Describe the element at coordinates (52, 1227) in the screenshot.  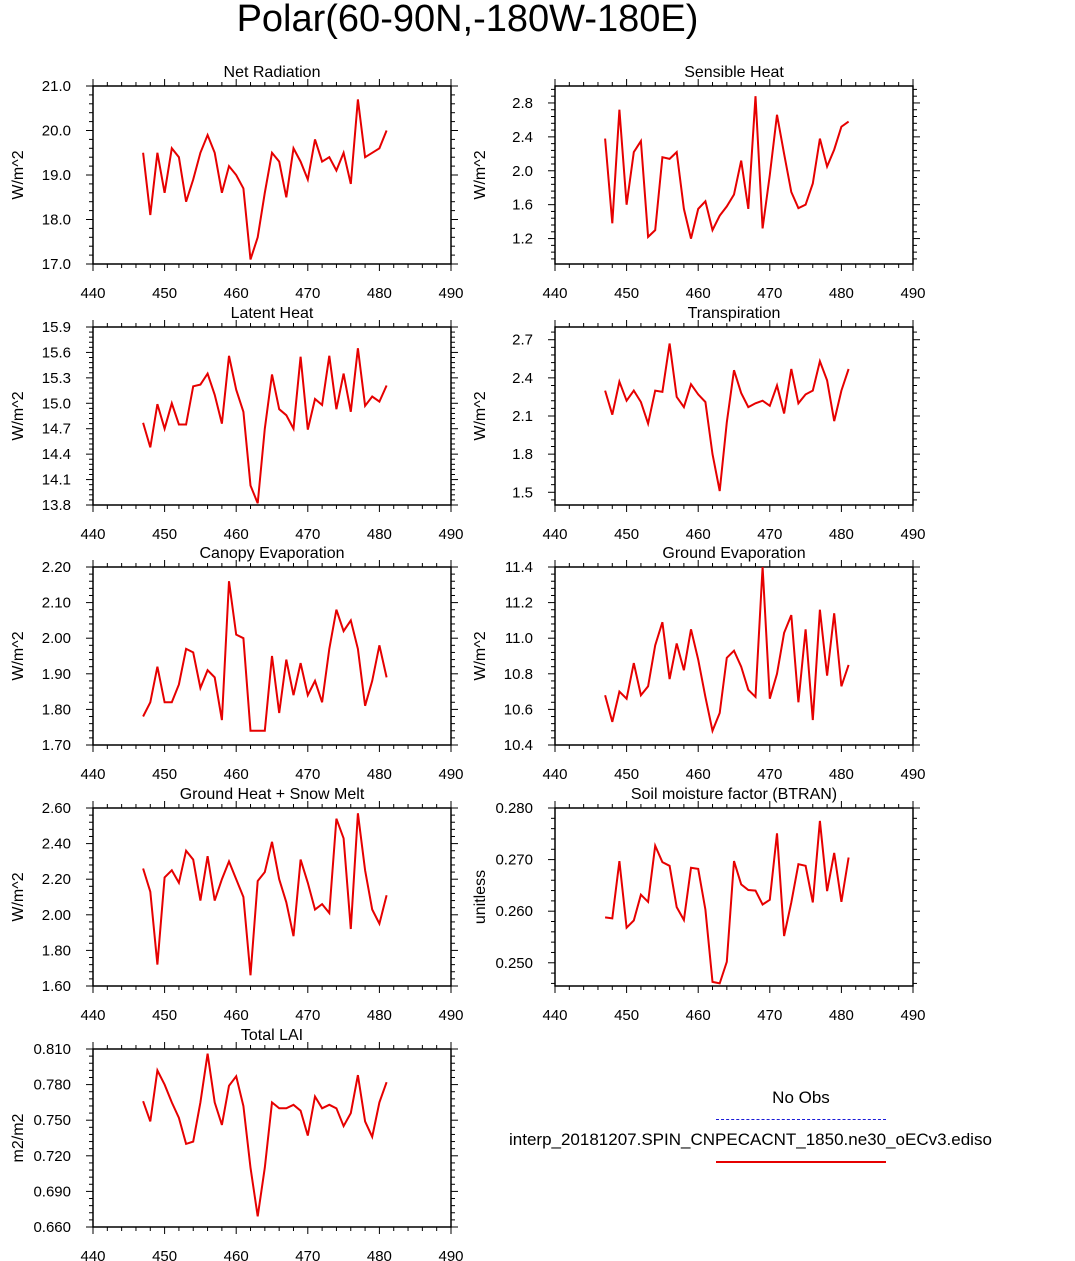
I see `y-tick-label: 0.660` at that location.